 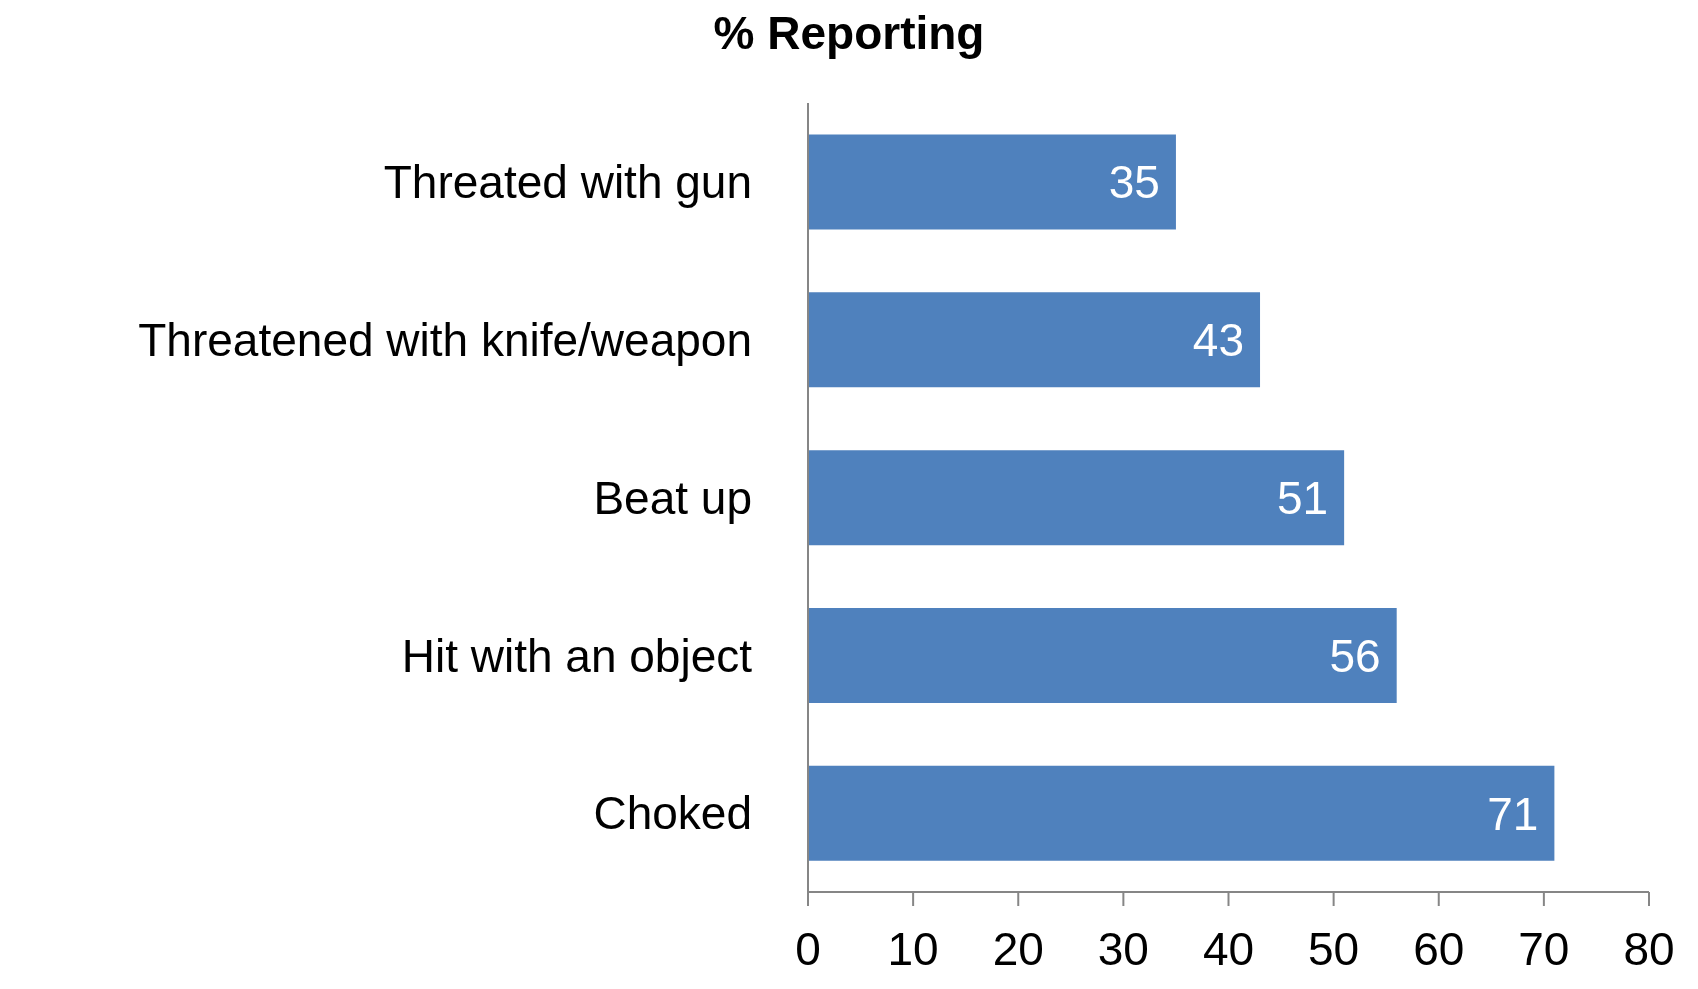 What do you see at coordinates (1355, 655) in the screenshot?
I see `data-label: 56` at bounding box center [1355, 655].